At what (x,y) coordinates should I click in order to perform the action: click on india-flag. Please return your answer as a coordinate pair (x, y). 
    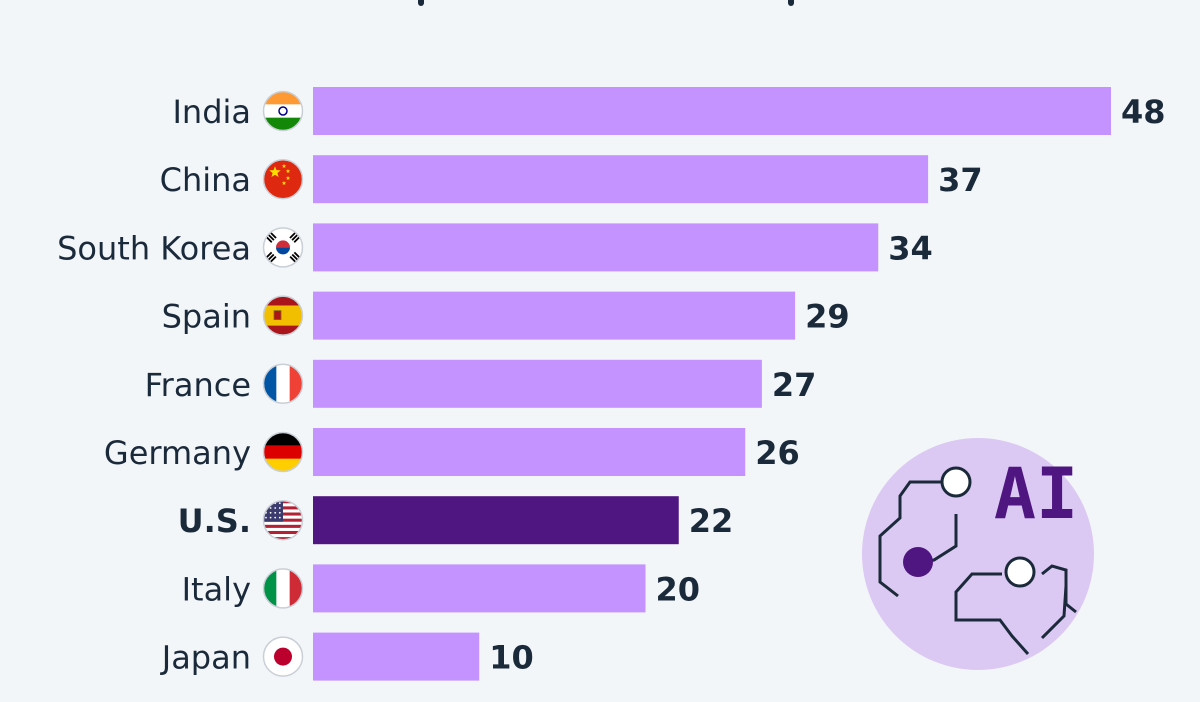
    Looking at the image, I should click on (283, 111).